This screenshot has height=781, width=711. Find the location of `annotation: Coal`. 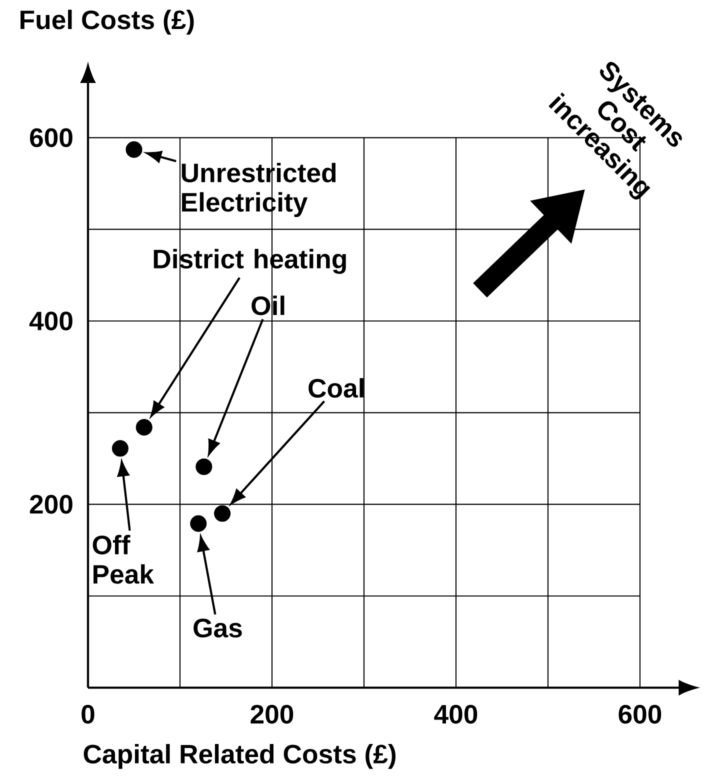

annotation: Coal is located at coordinates (336, 388).